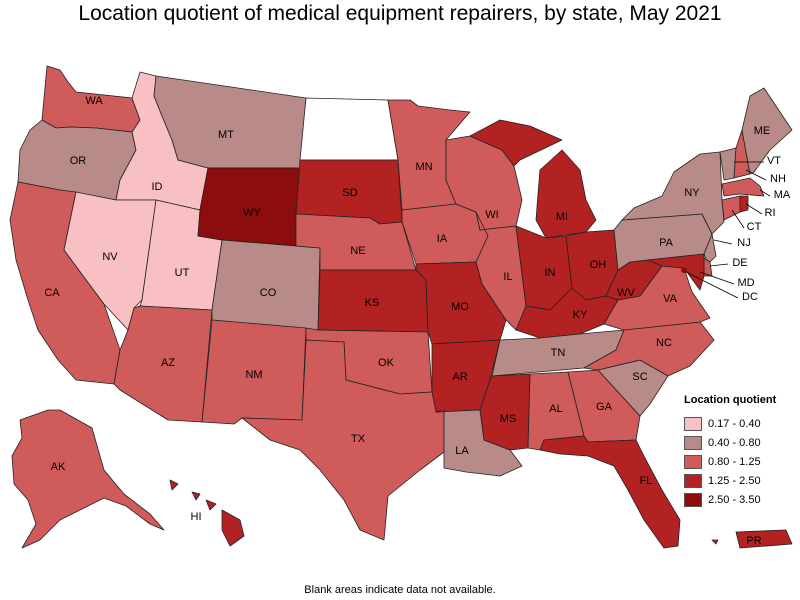  What do you see at coordinates (745, 283) in the screenshot?
I see `label-md: MD` at bounding box center [745, 283].